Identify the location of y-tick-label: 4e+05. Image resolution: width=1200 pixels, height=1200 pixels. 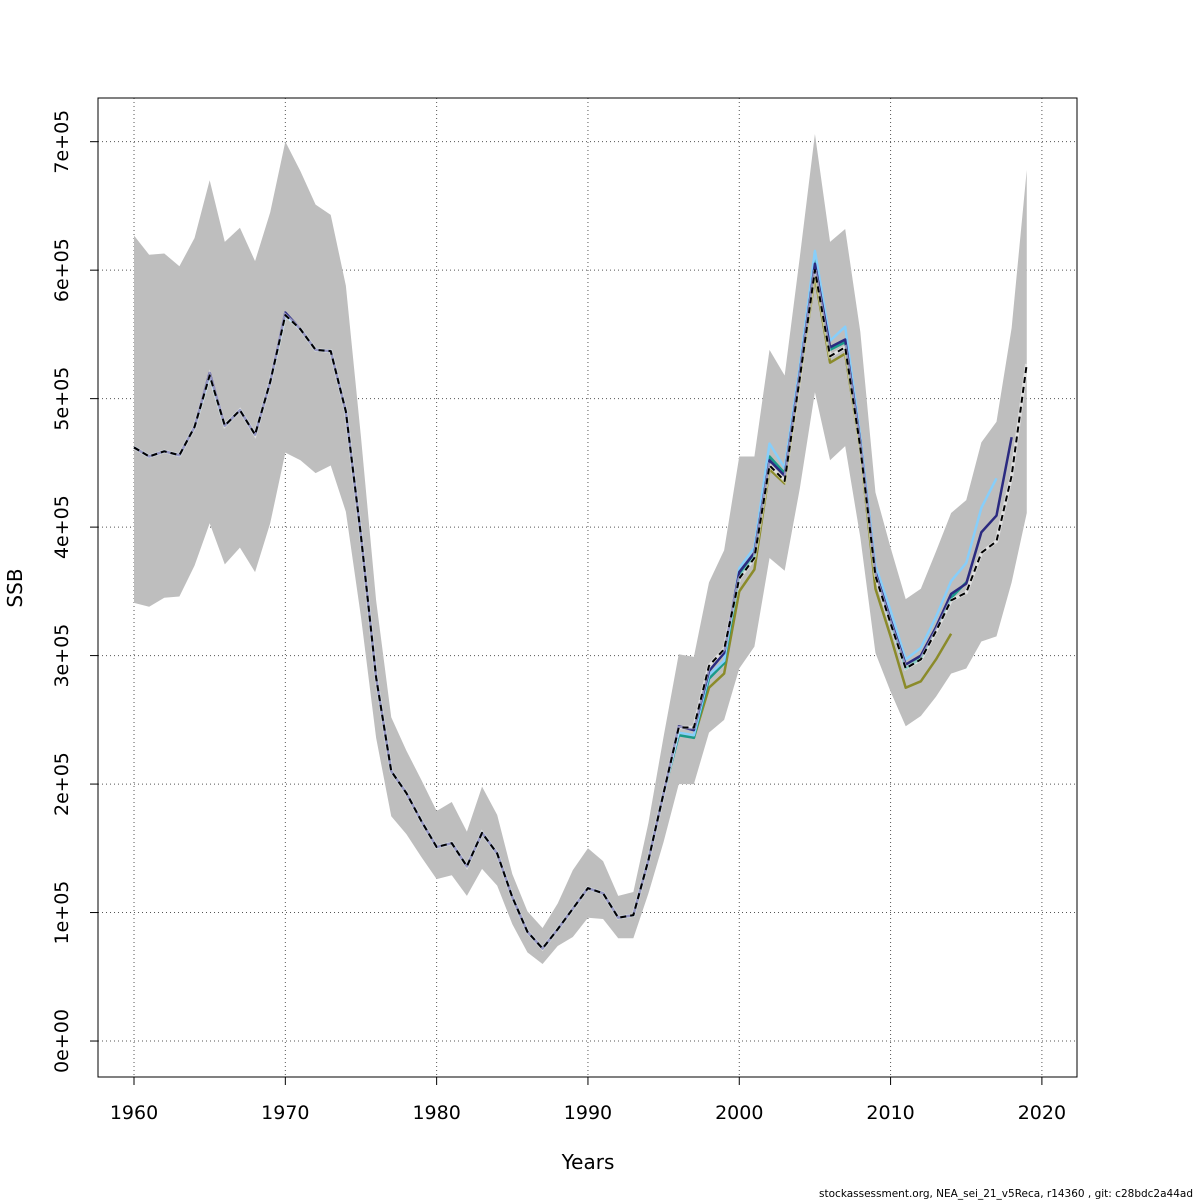
(62, 527).